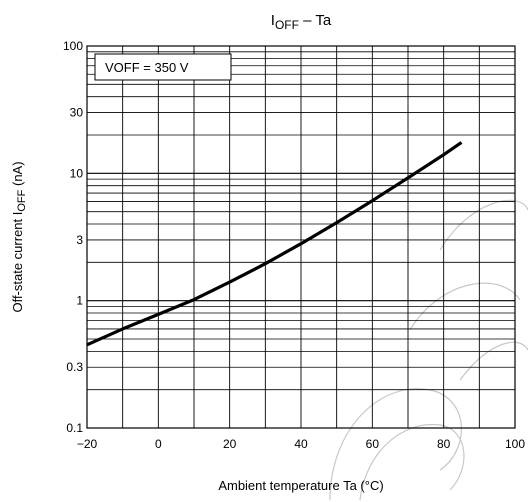  What do you see at coordinates (147, 67) in the screenshot?
I see `annotation-text: VOFF = 350 V` at bounding box center [147, 67].